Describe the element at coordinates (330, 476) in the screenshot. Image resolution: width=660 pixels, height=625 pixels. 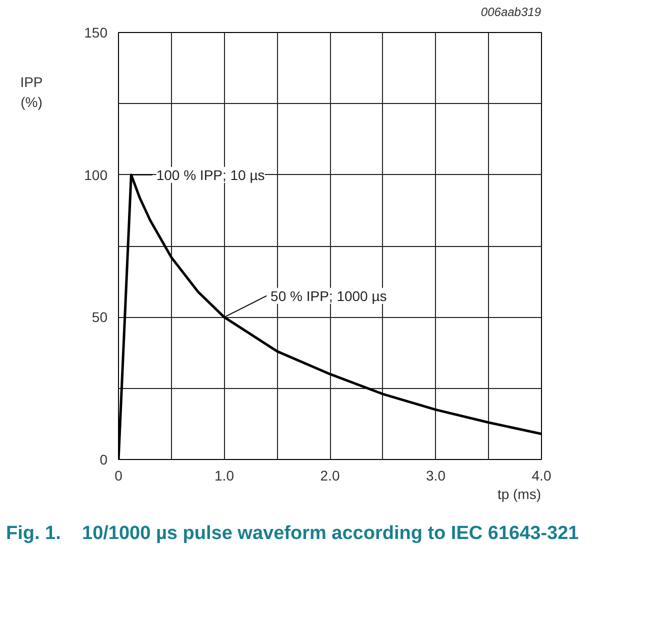
I see `x-tick-label: 2.0` at that location.